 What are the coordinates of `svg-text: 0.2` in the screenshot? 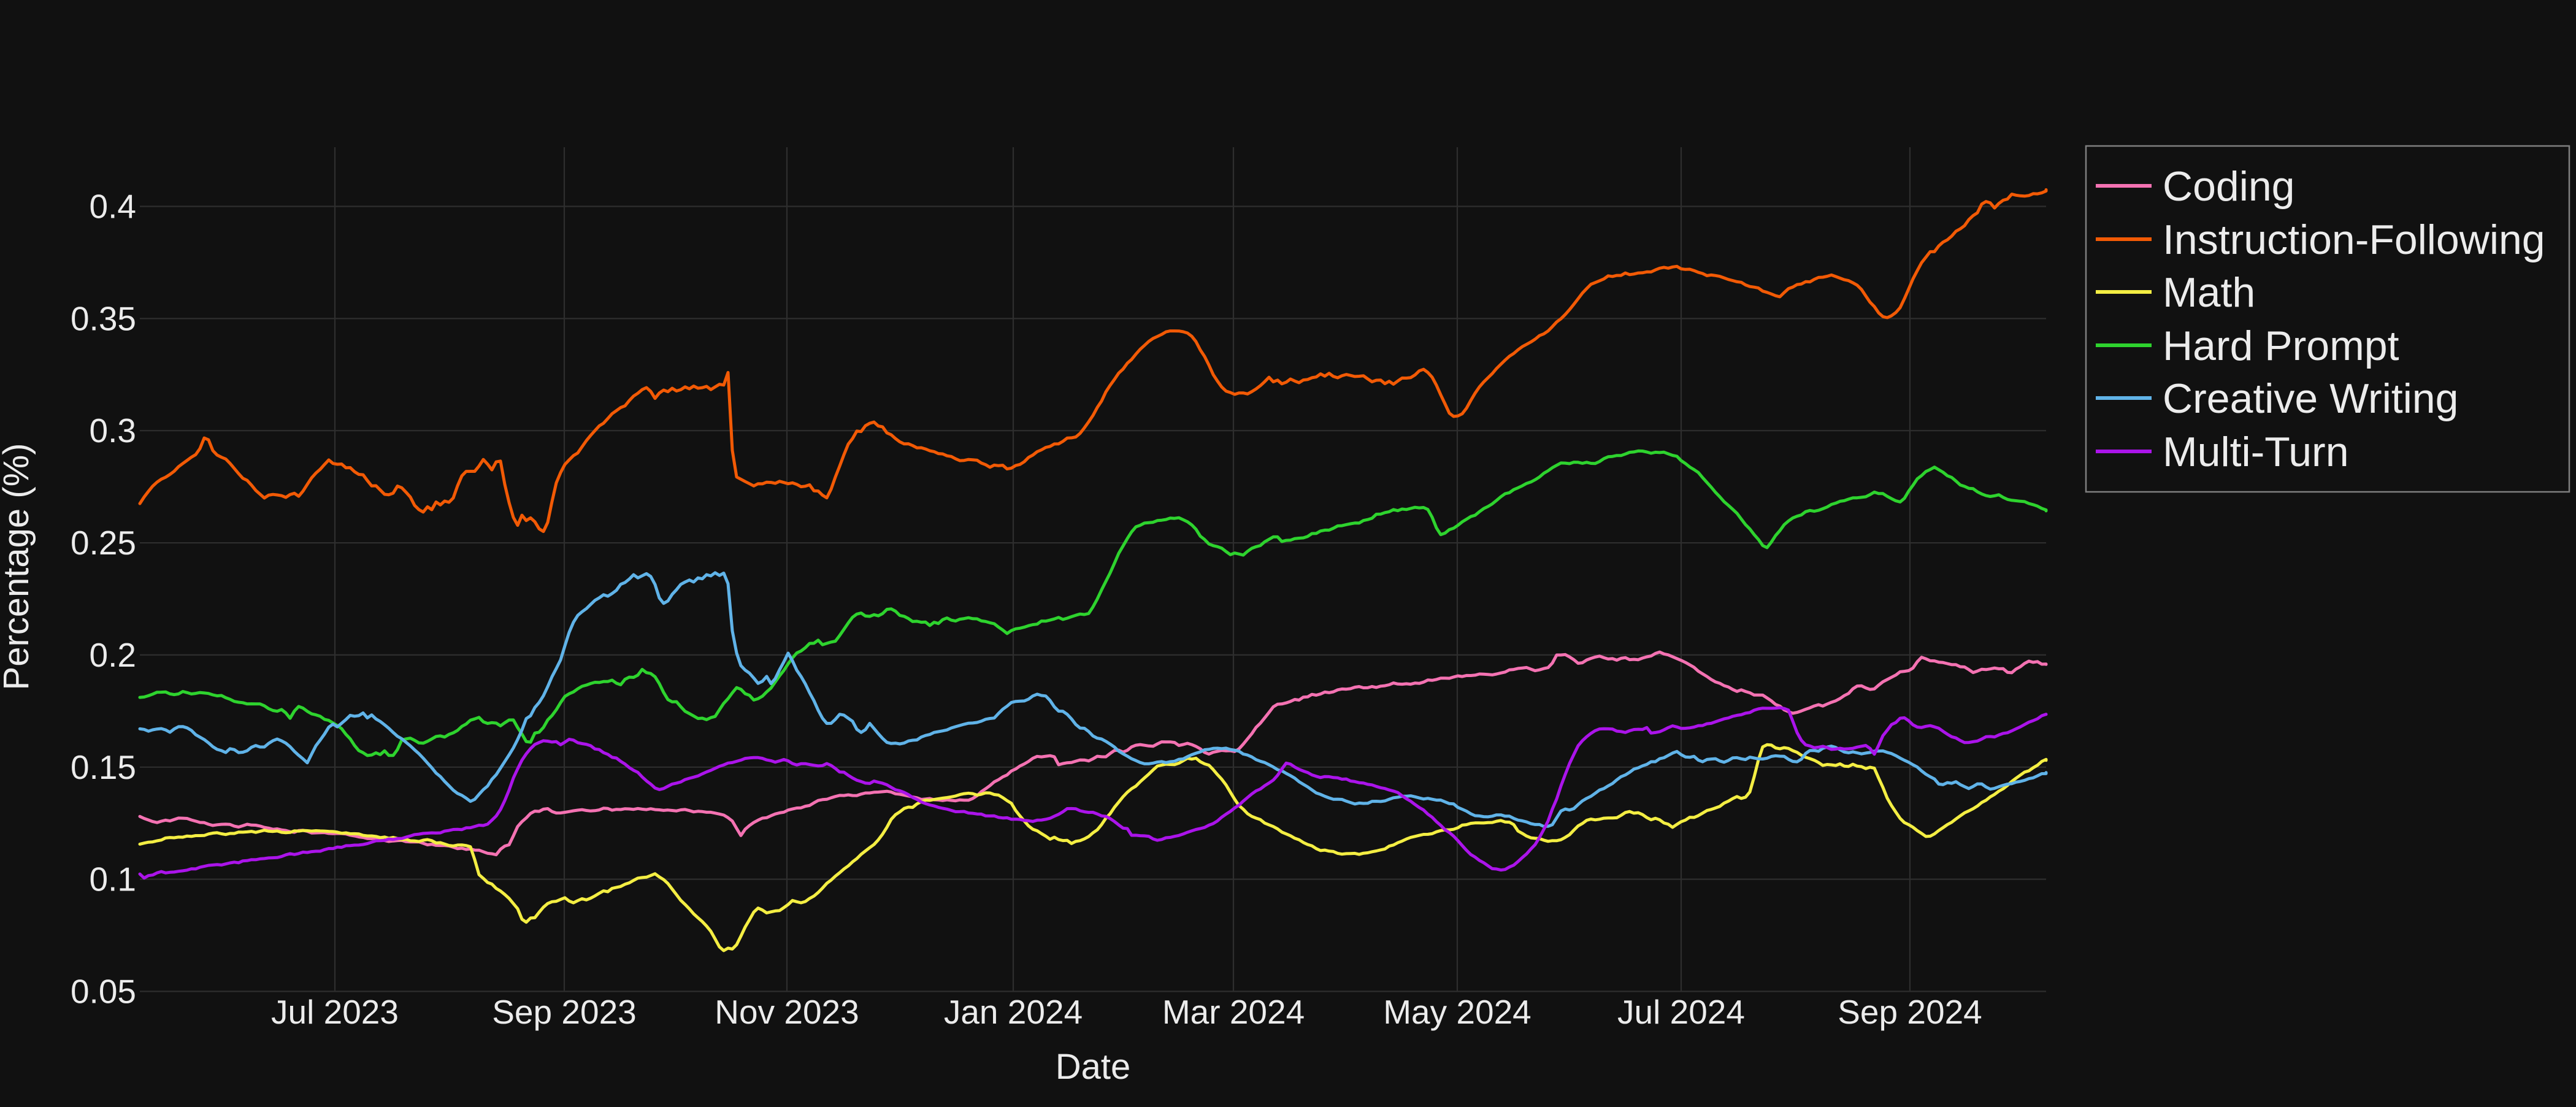 It's located at (113, 655).